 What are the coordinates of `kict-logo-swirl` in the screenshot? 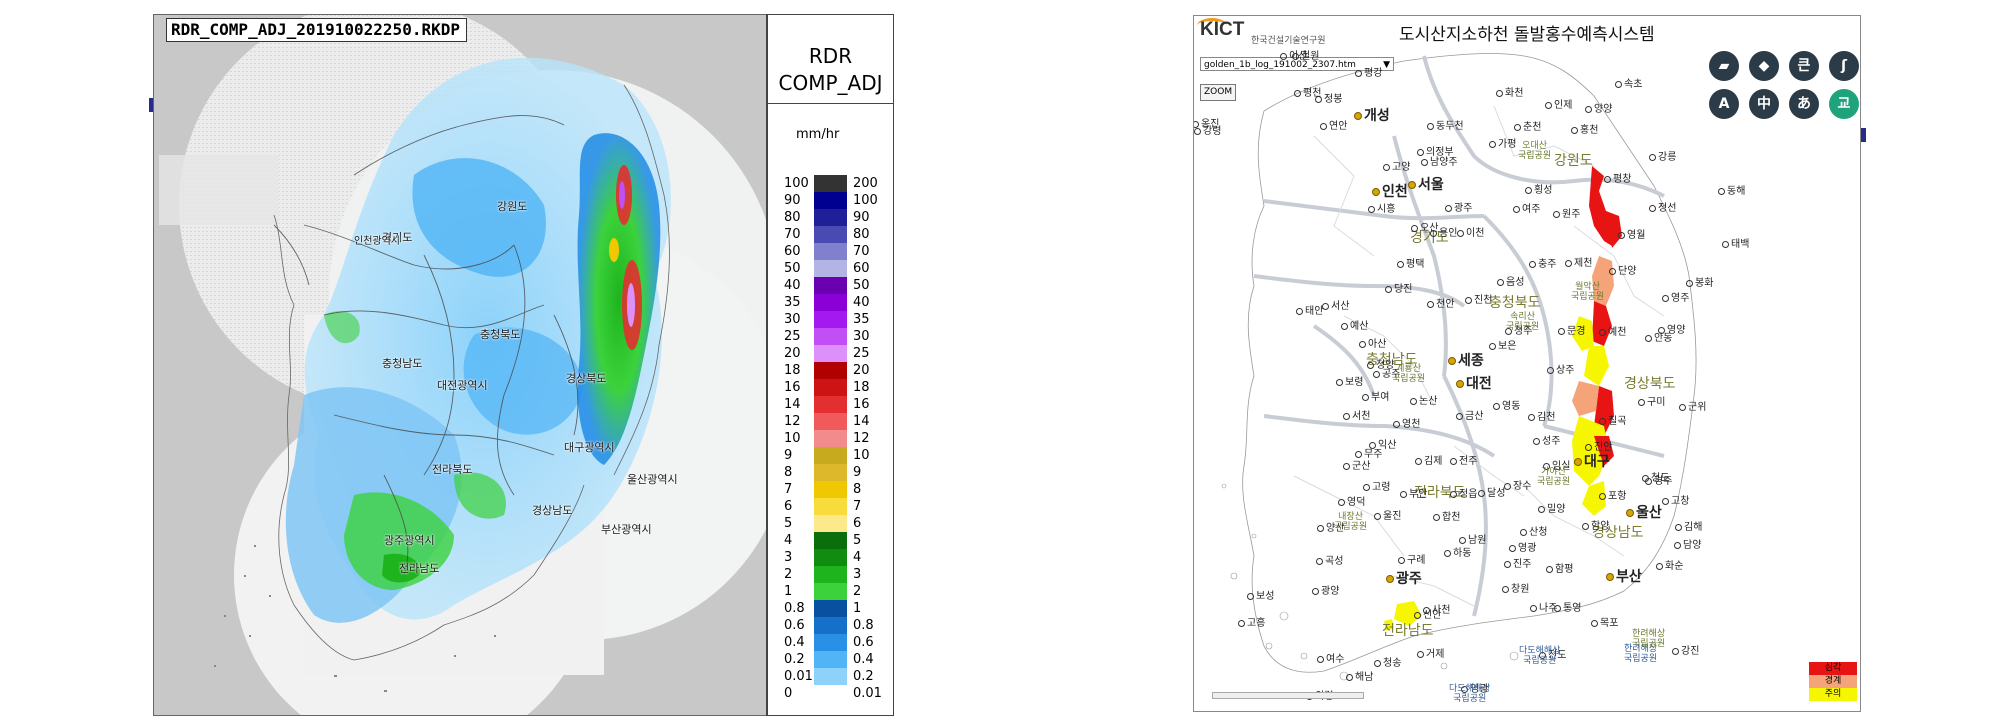 It's located at (1212, 25).